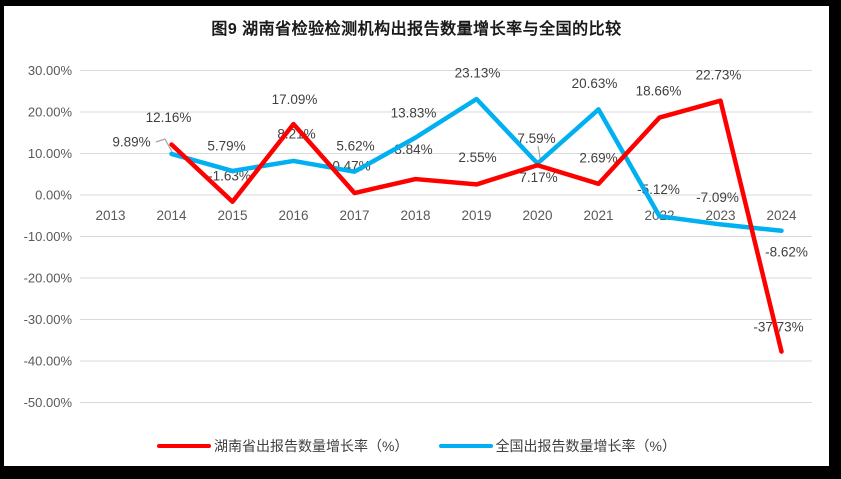 This screenshot has width=841, height=479. Describe the element at coordinates (778, 326) in the screenshot. I see `data-label-hunan-report-growth: -37.73%` at that location.